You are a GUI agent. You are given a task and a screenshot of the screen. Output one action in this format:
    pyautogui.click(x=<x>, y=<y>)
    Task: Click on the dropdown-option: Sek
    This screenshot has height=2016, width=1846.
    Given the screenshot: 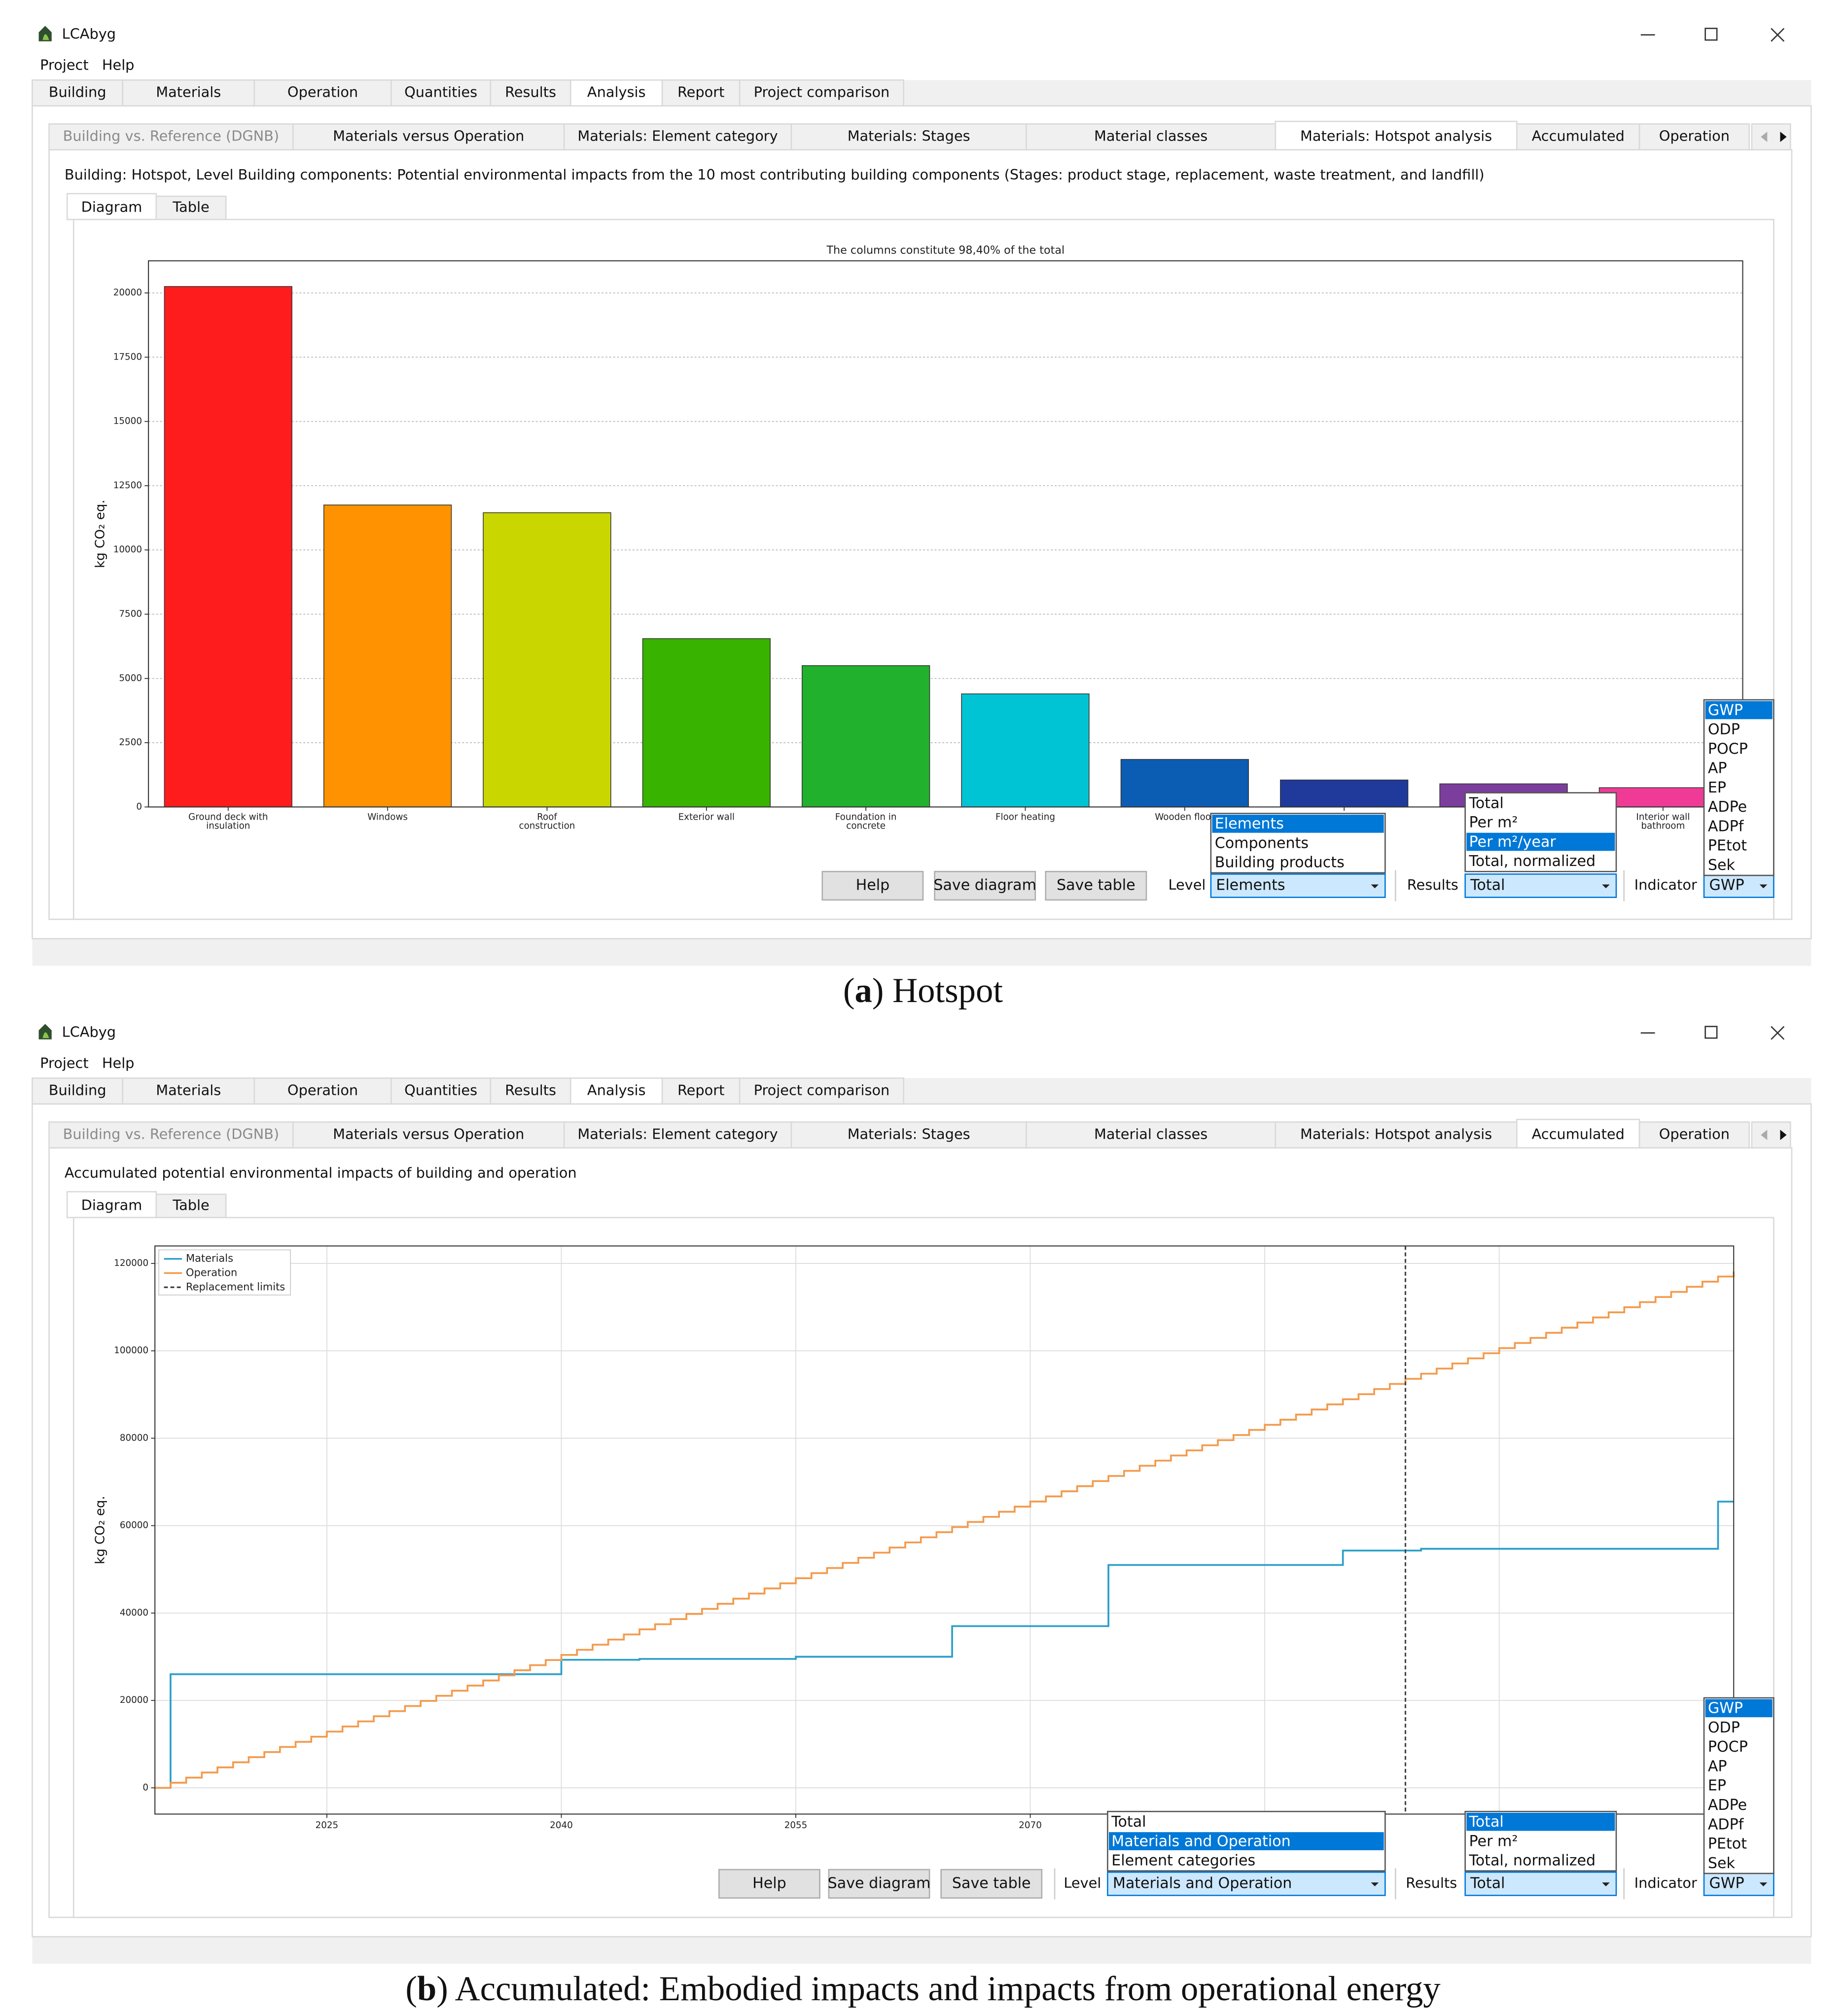 What is the action you would take?
    pyautogui.click(x=1722, y=865)
    